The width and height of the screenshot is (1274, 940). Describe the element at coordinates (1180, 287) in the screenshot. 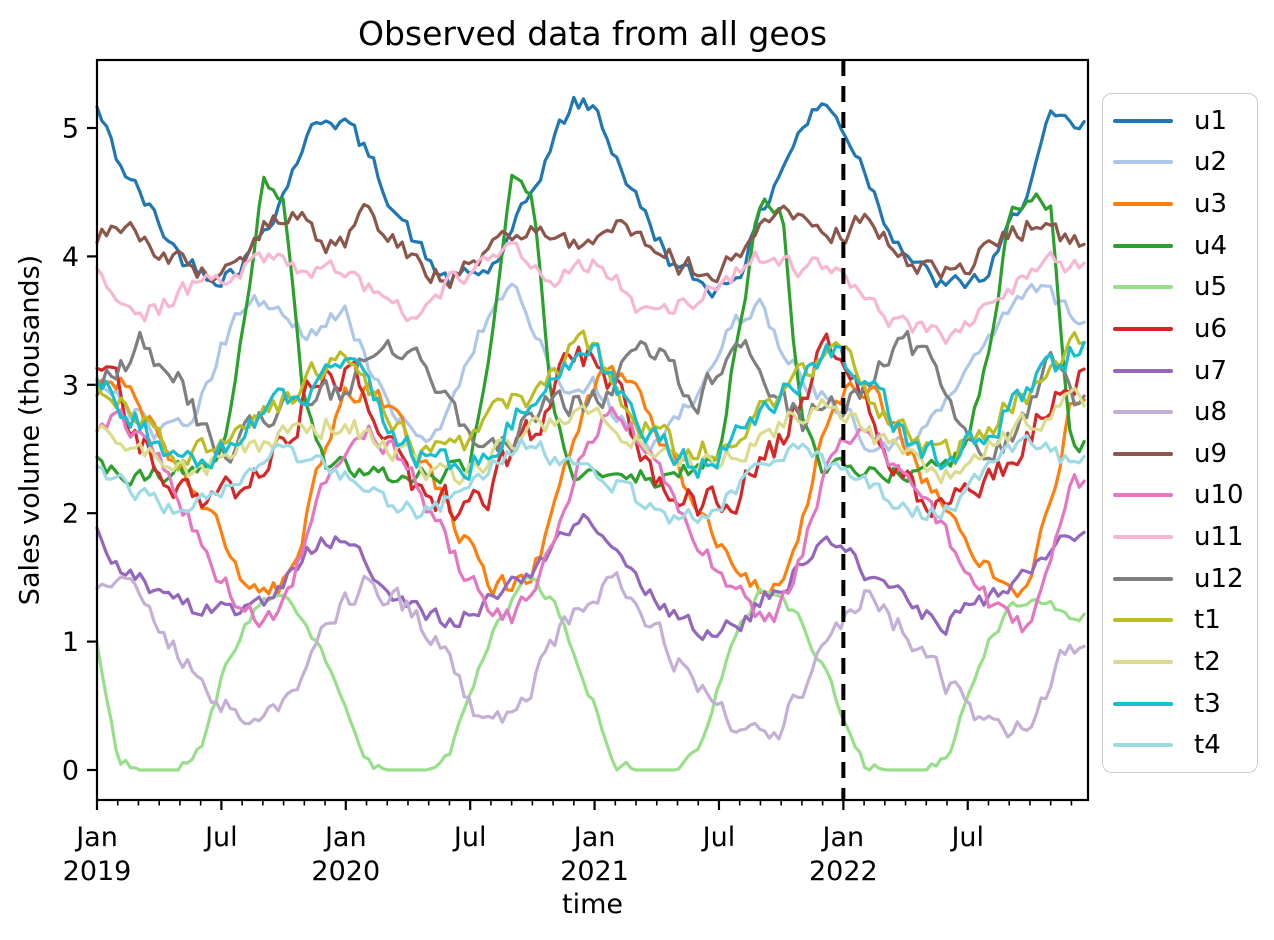

I see `legend-item-u5: u5` at that location.